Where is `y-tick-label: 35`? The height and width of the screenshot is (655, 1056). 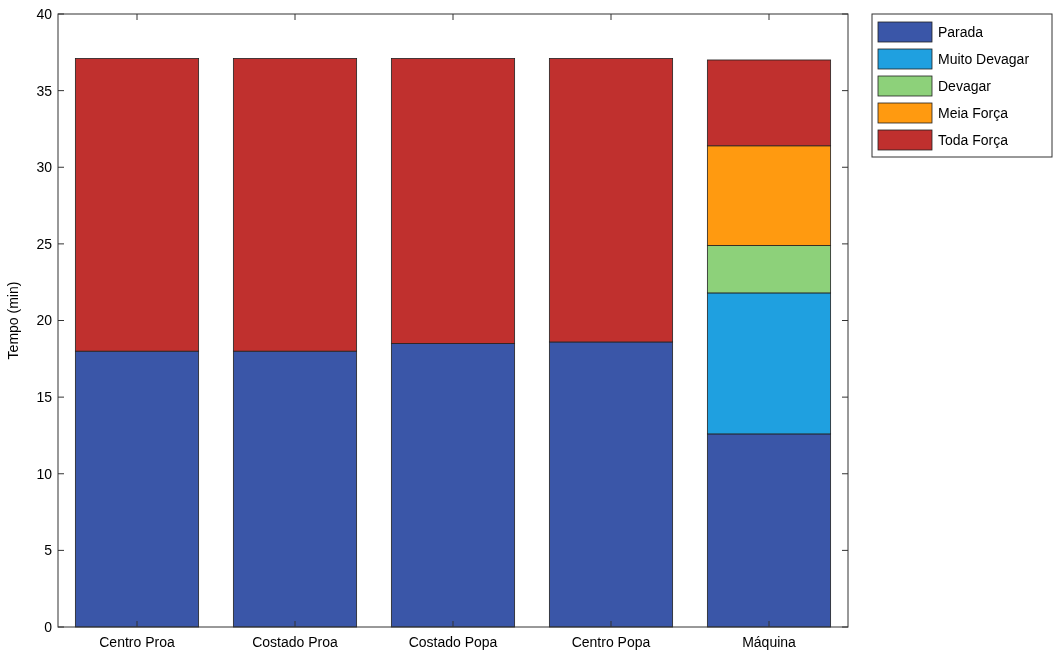 y-tick-label: 35 is located at coordinates (44, 90).